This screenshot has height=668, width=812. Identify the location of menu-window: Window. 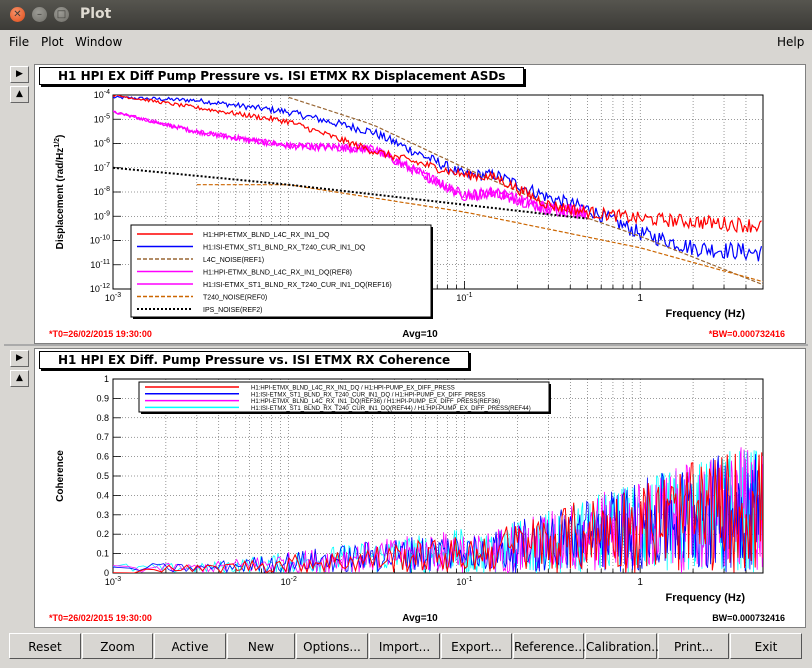
(98, 42).